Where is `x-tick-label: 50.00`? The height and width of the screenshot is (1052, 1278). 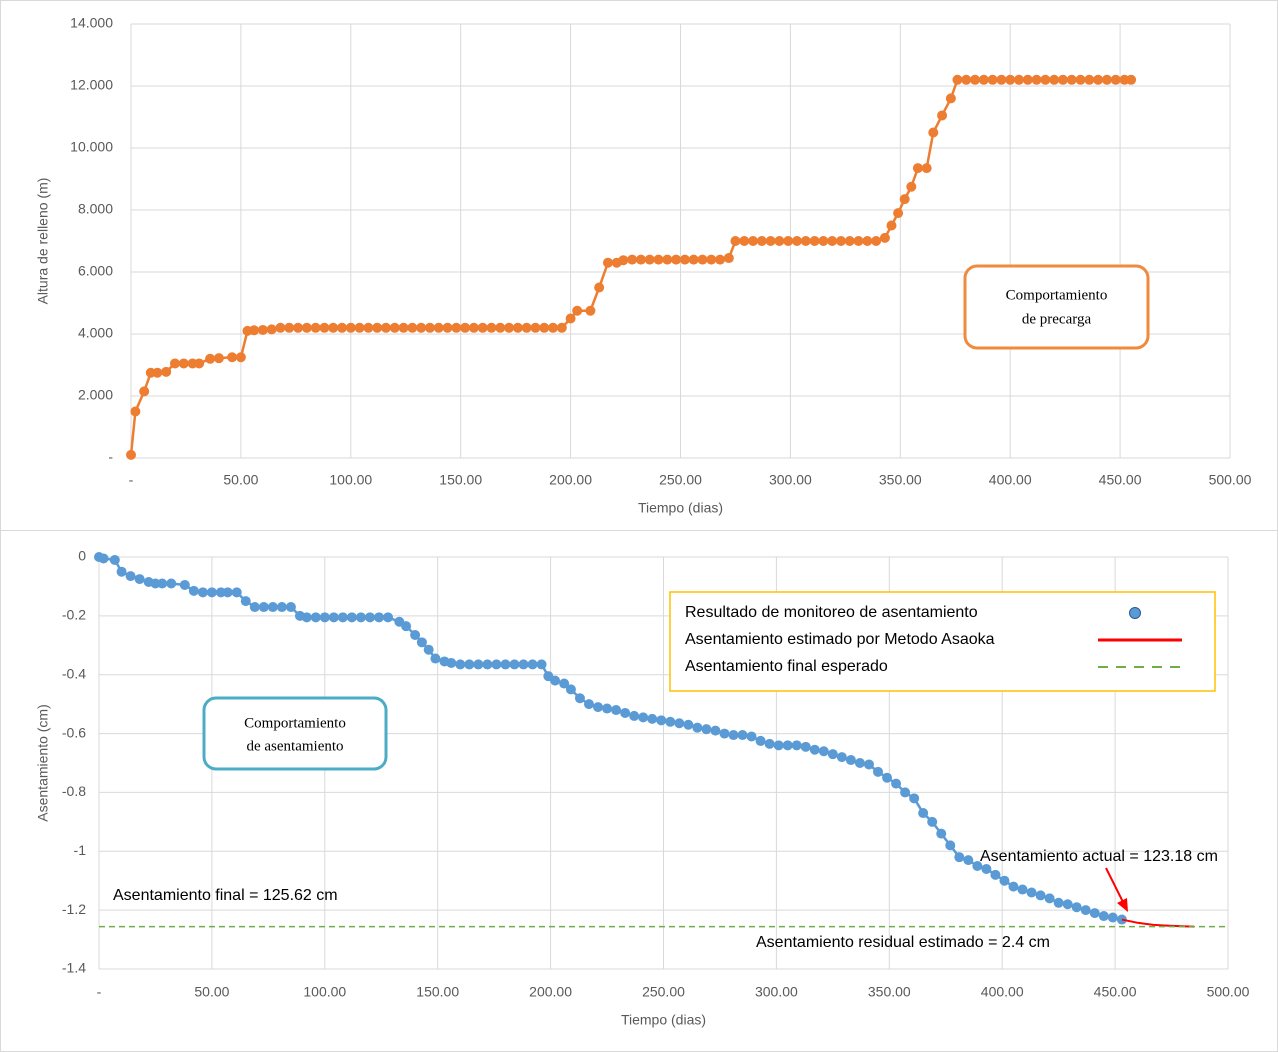
x-tick-label: 50.00 is located at coordinates (211, 992).